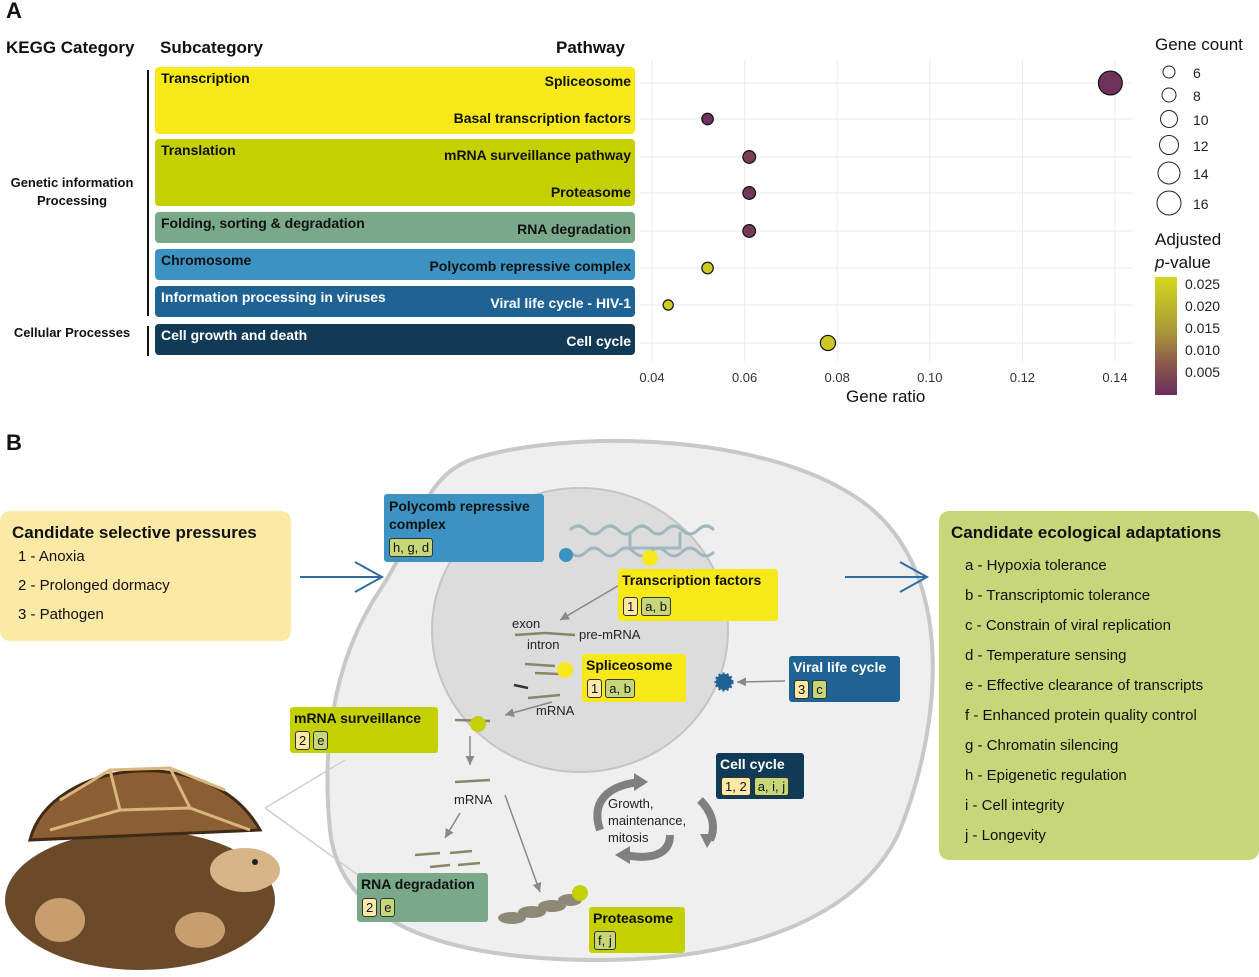  What do you see at coordinates (395, 264) in the screenshot?
I see `band-chromosome: Chromosome Polycomb repressive complex` at bounding box center [395, 264].